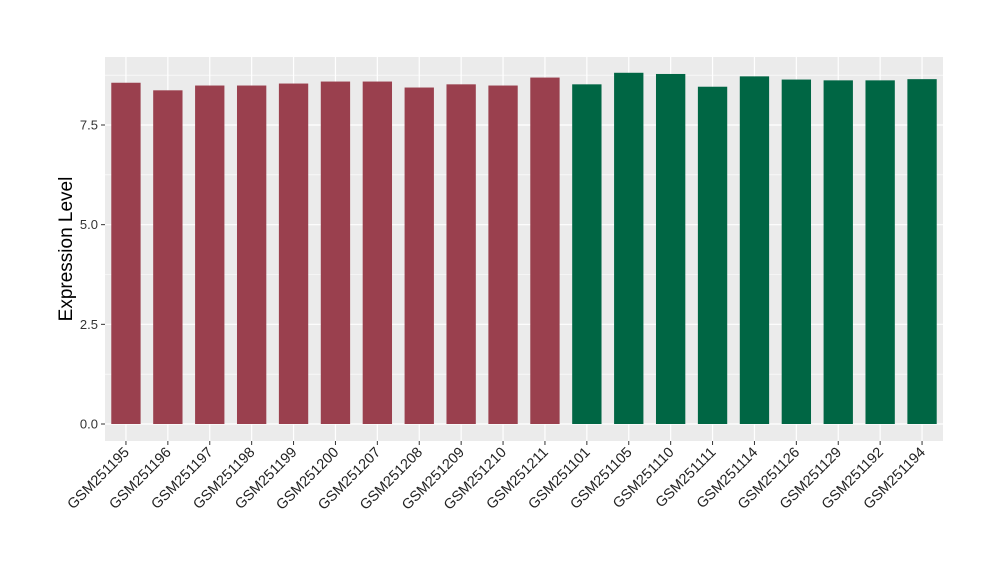 Image resolution: width=1000 pixels, height=580 pixels. Describe the element at coordinates (126, 253) in the screenshot. I see `bar-GSM251195` at that location.